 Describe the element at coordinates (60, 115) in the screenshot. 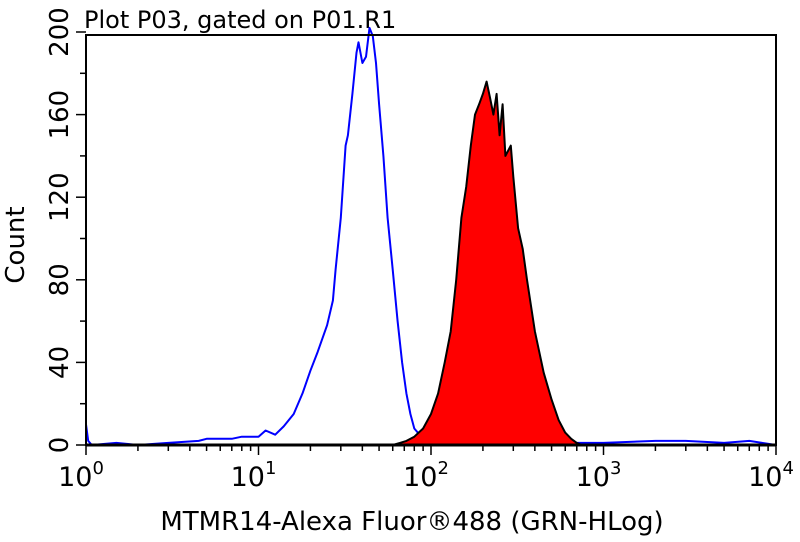

I see `y-tick-label: 160` at that location.